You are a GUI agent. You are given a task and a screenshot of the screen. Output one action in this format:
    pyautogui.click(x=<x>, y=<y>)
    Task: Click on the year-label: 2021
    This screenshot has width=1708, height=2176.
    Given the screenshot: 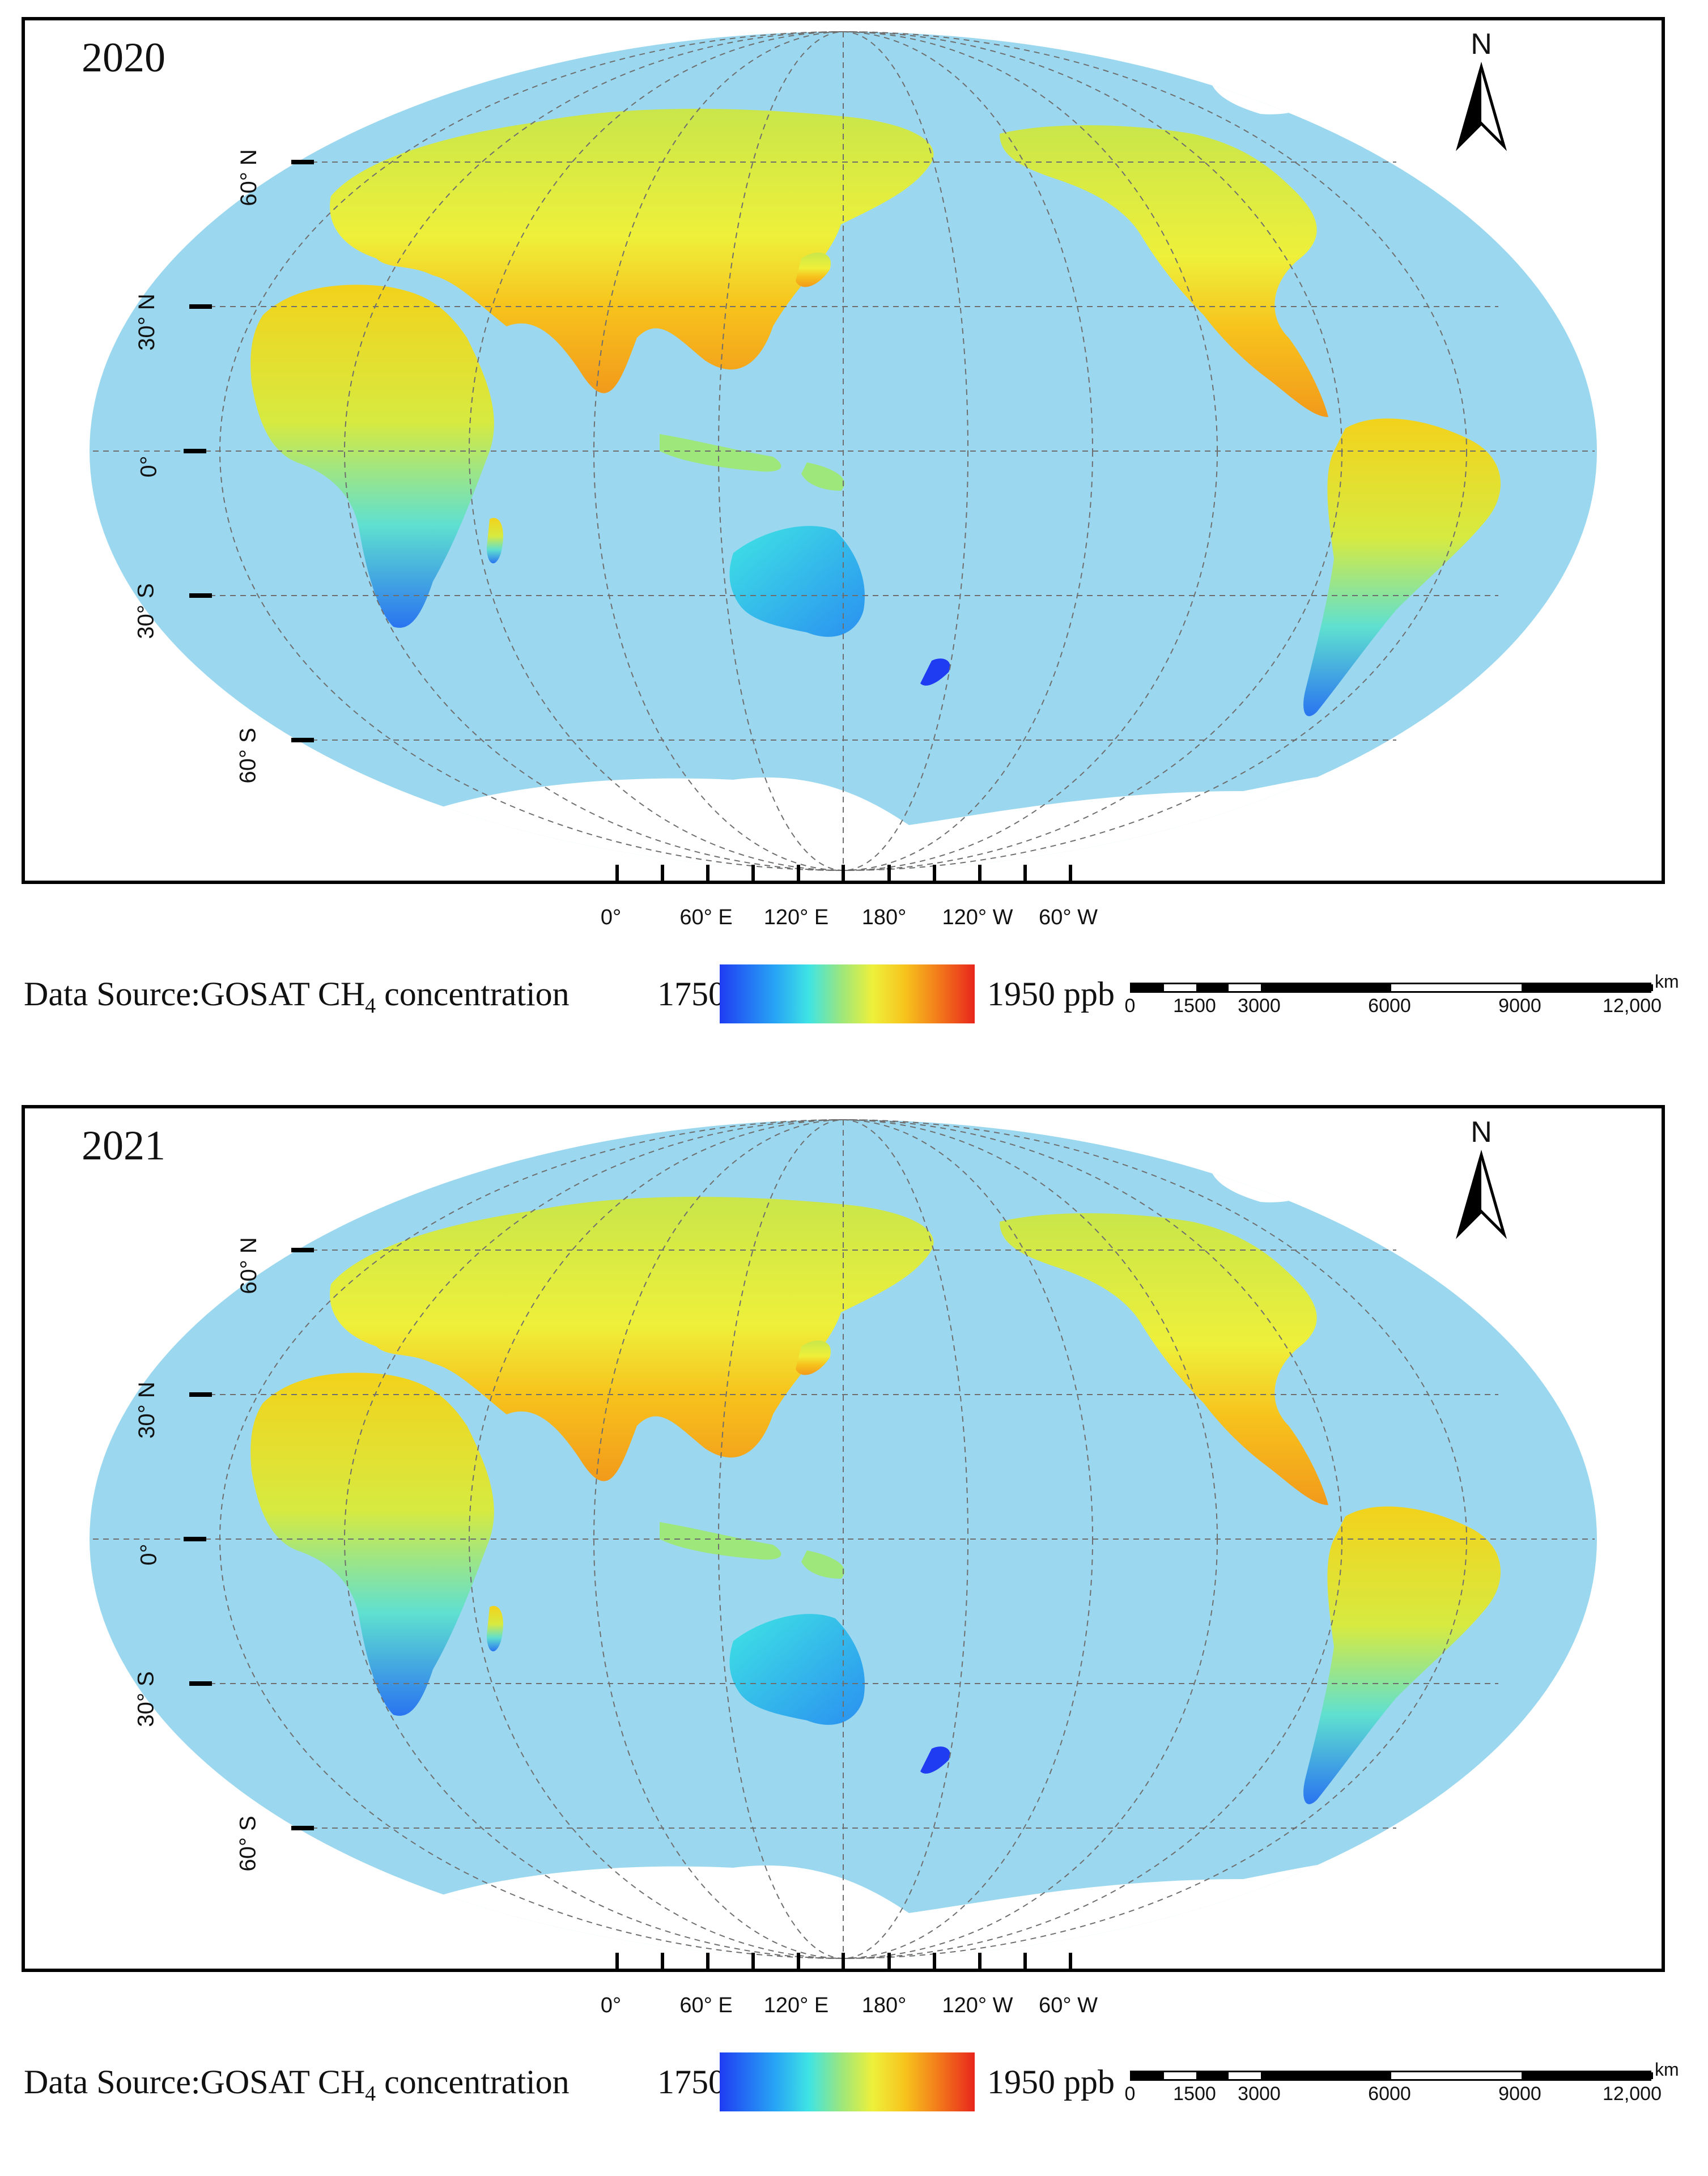 What is the action you would take?
    pyautogui.click(x=123, y=1146)
    